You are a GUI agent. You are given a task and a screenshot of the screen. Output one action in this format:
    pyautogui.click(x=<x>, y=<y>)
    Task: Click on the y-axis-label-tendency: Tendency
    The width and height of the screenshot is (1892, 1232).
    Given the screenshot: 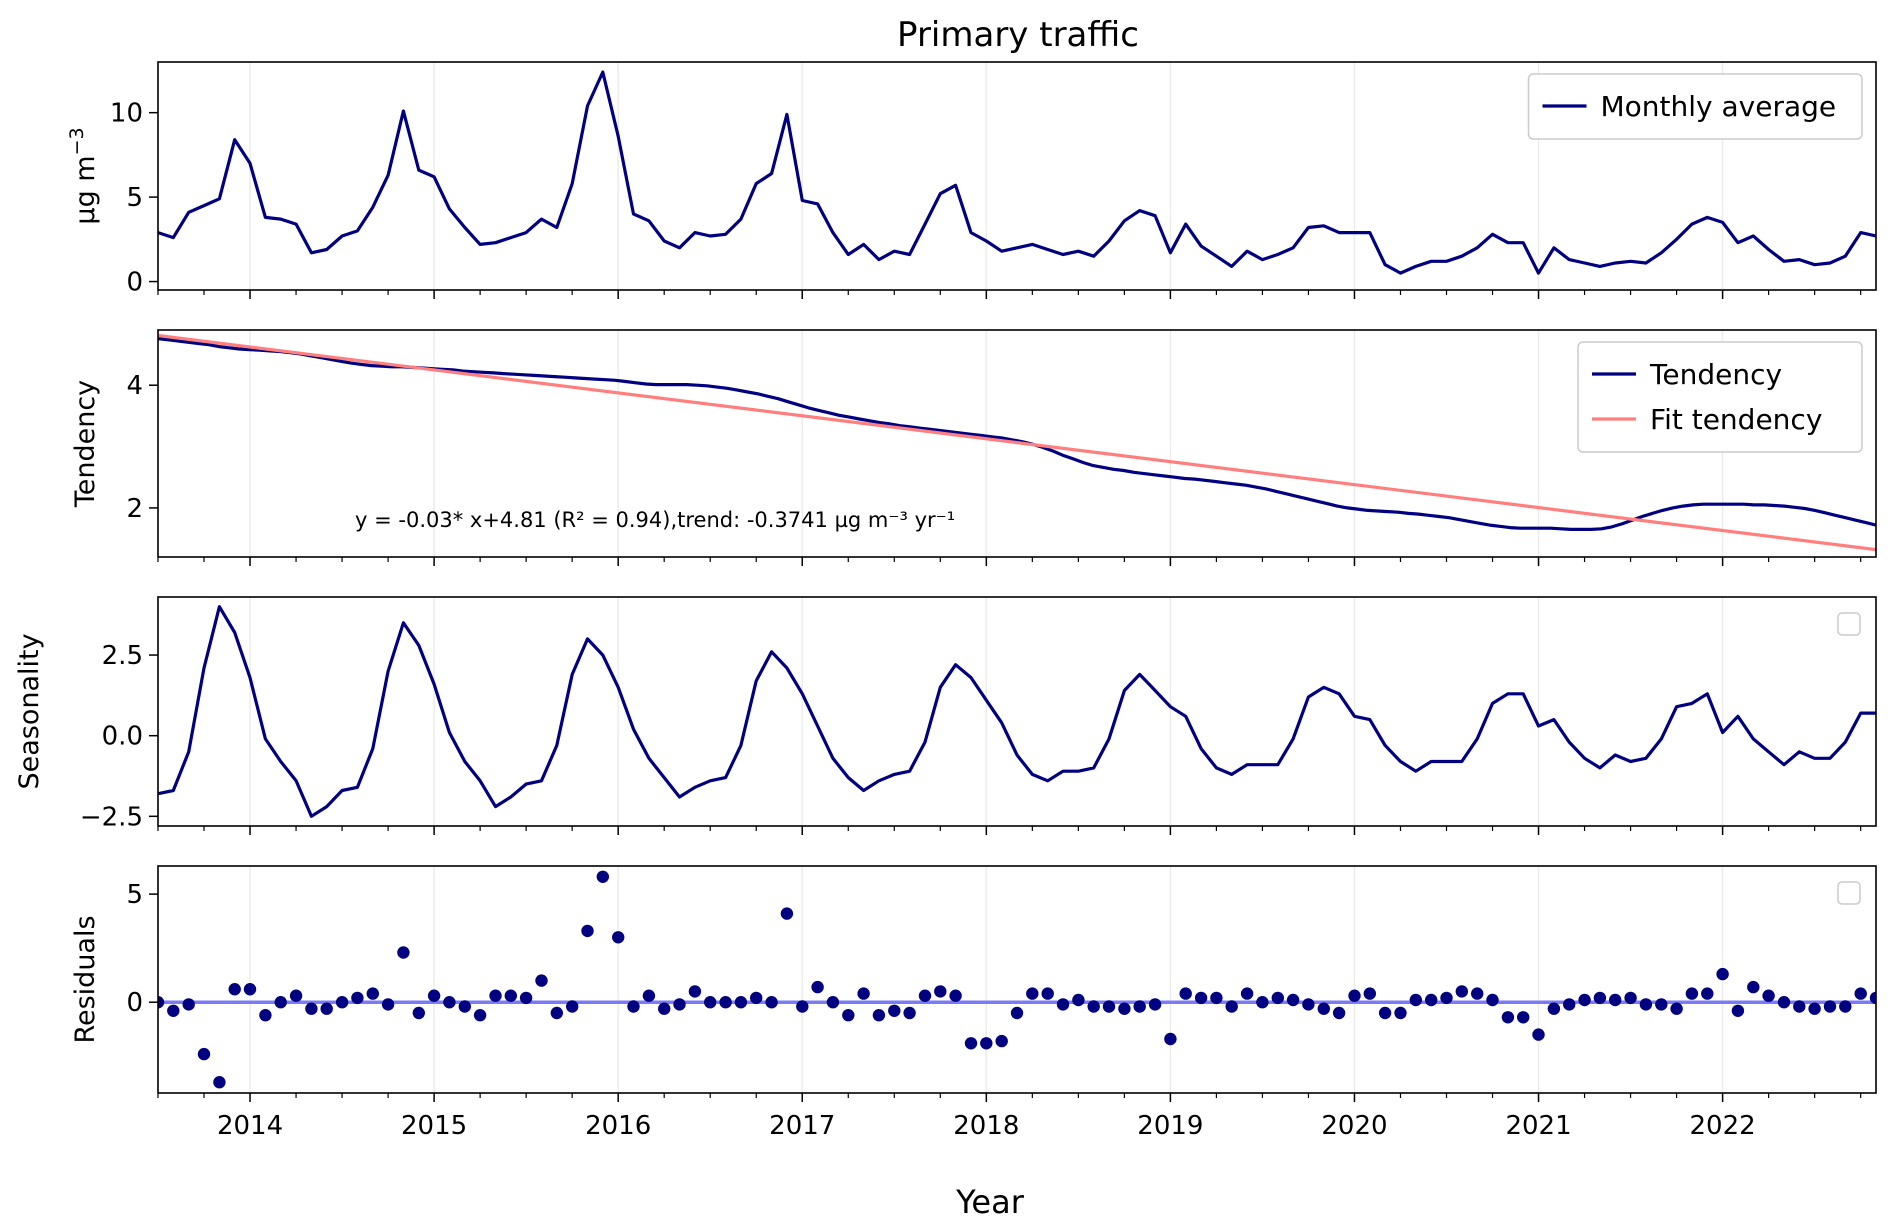 What is the action you would take?
    pyautogui.click(x=85, y=444)
    